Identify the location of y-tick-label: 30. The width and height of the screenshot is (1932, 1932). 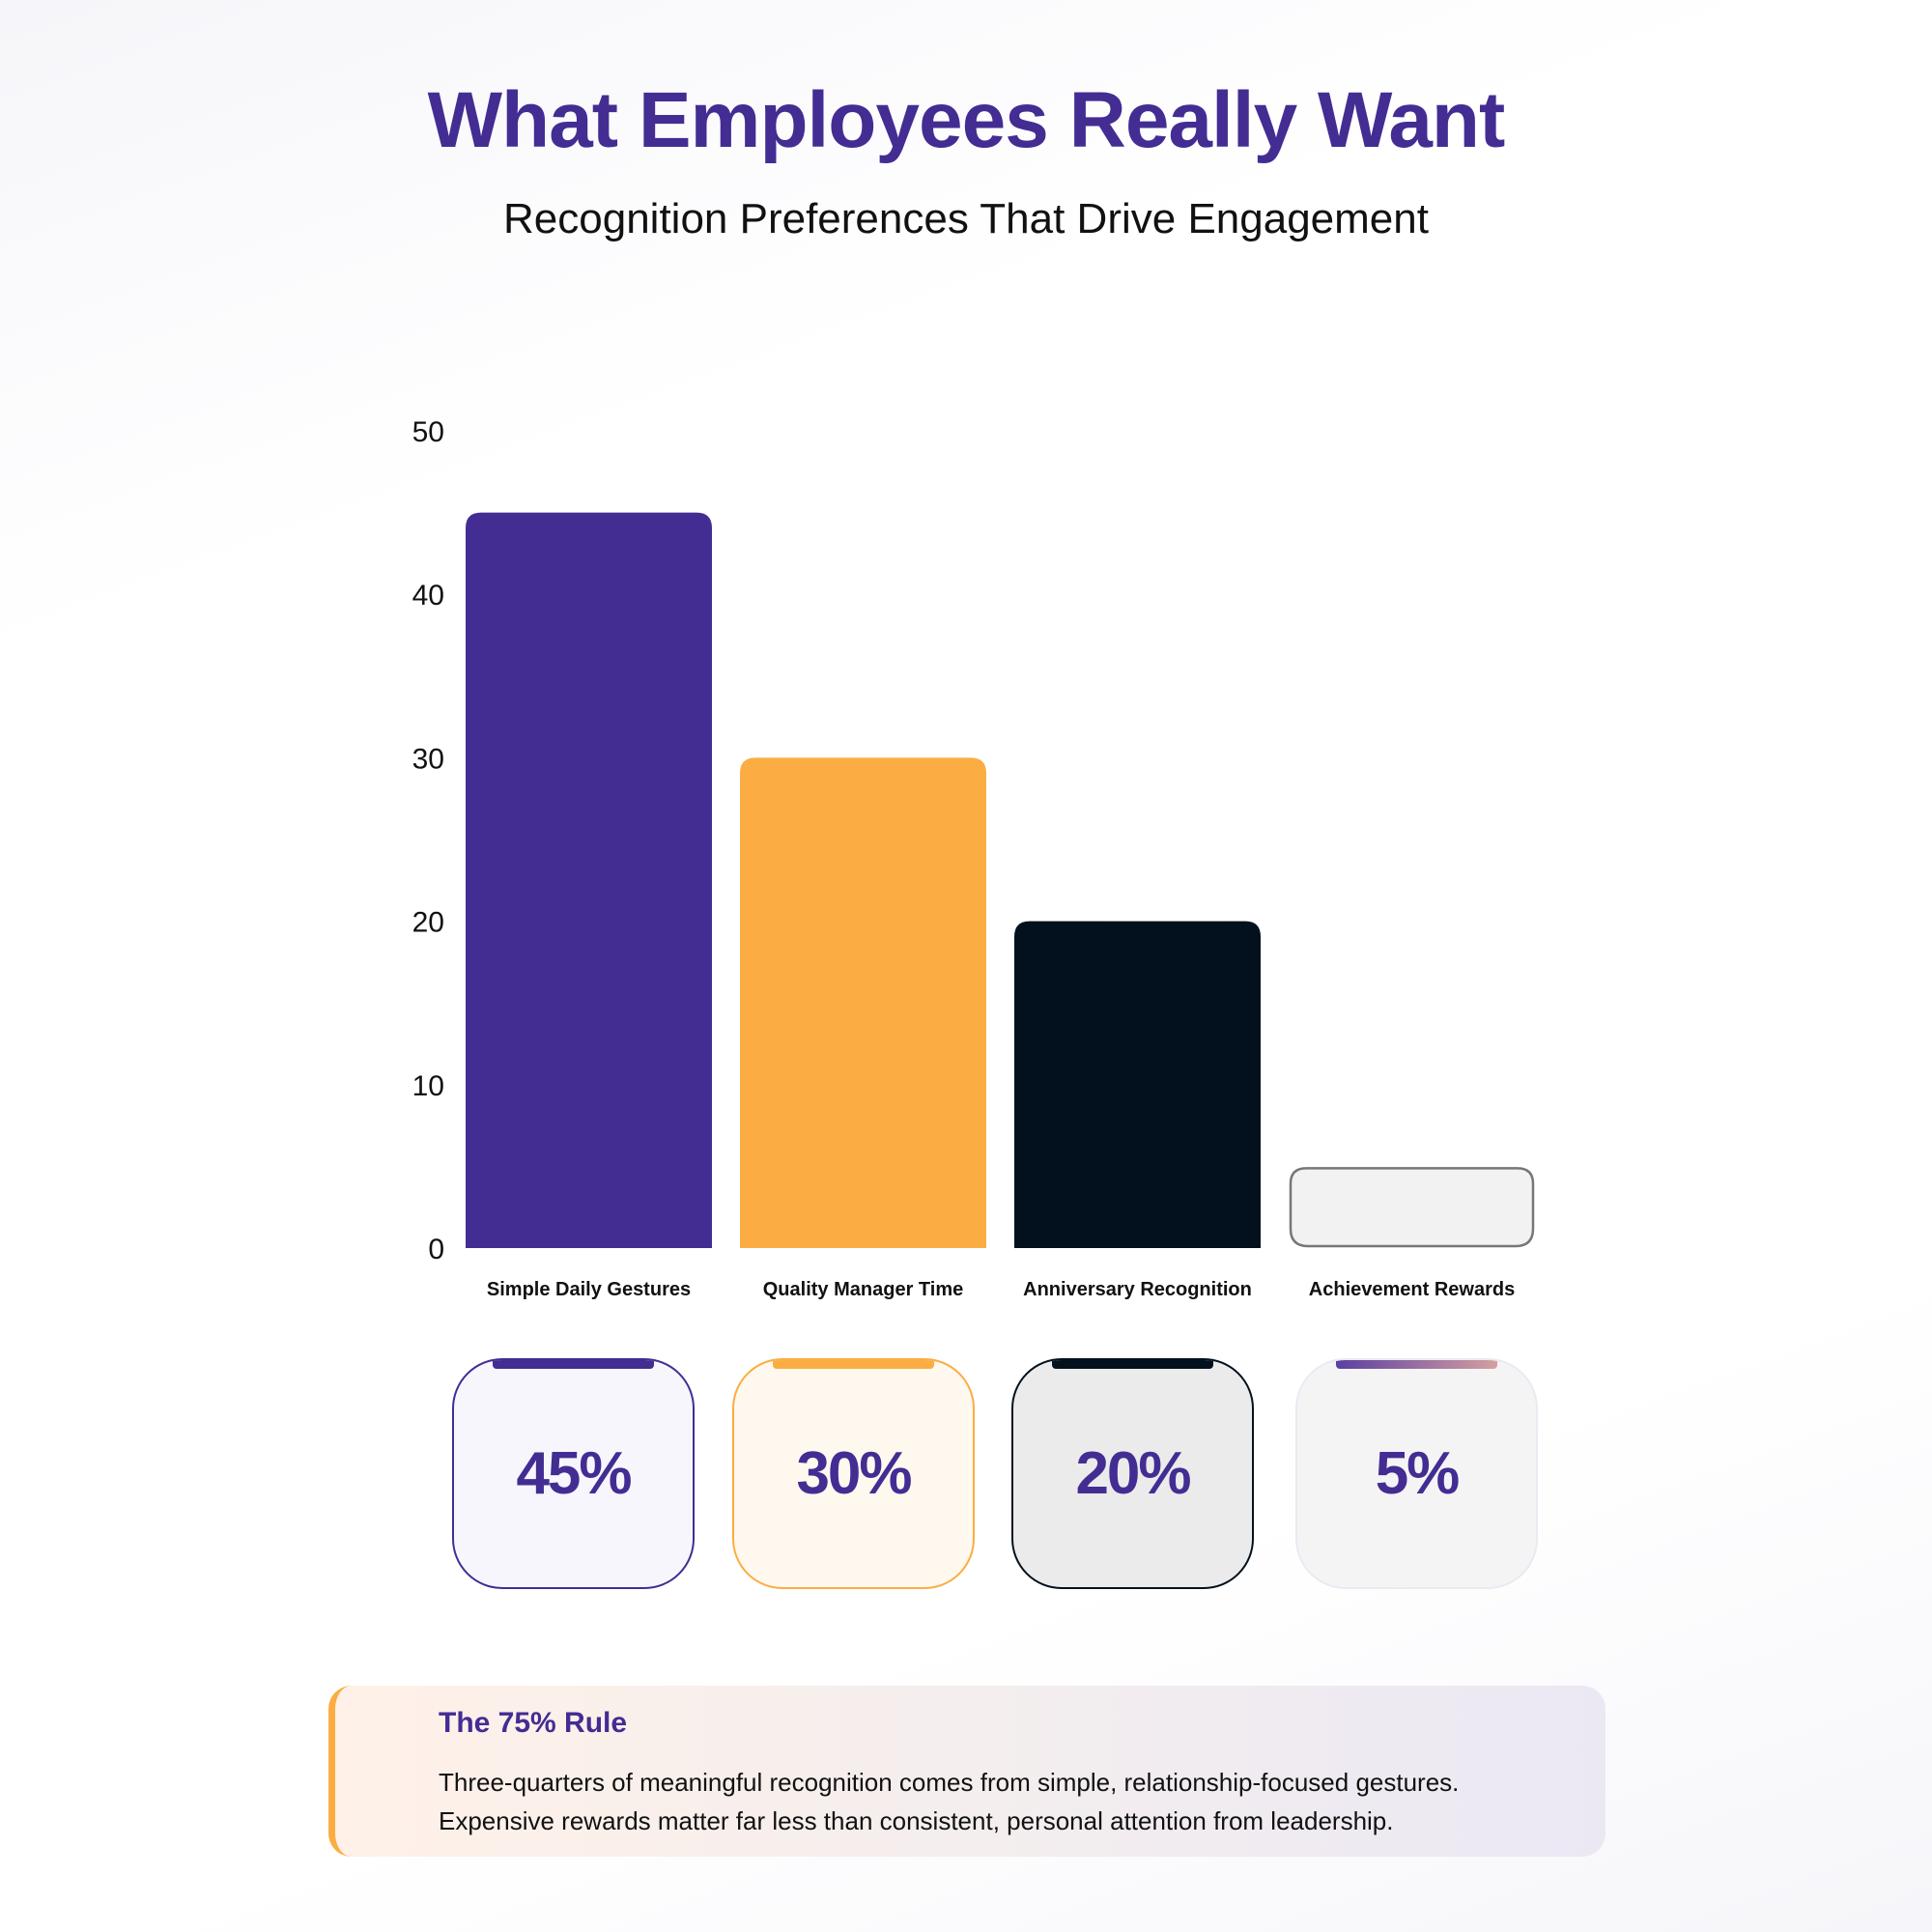
(428, 759).